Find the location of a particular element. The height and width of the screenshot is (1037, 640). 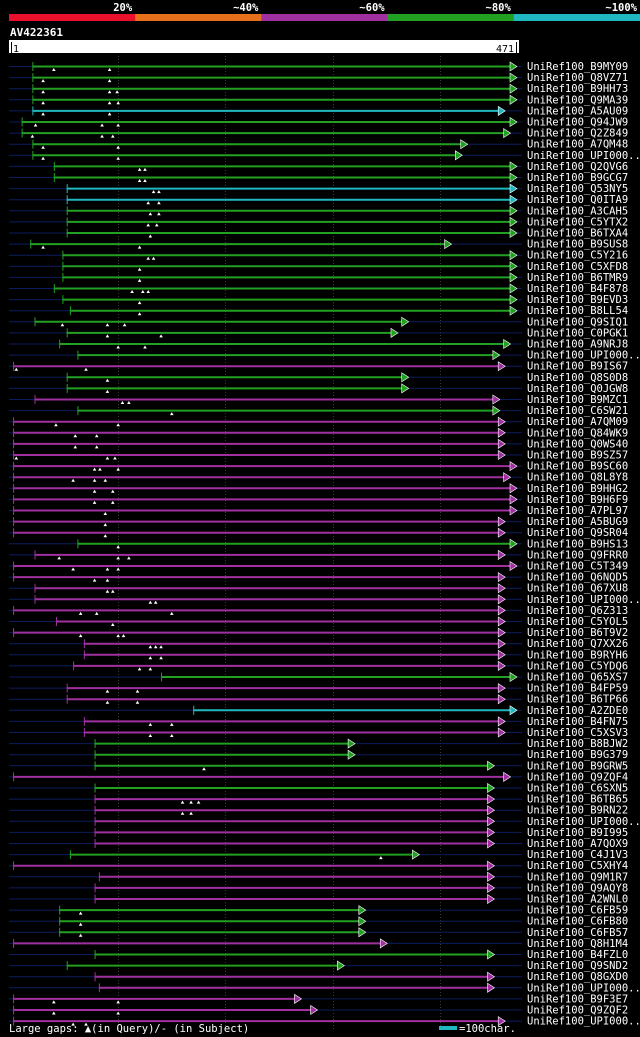

hit-label: UniRef100_Q6Z313 is located at coordinates (577, 611).